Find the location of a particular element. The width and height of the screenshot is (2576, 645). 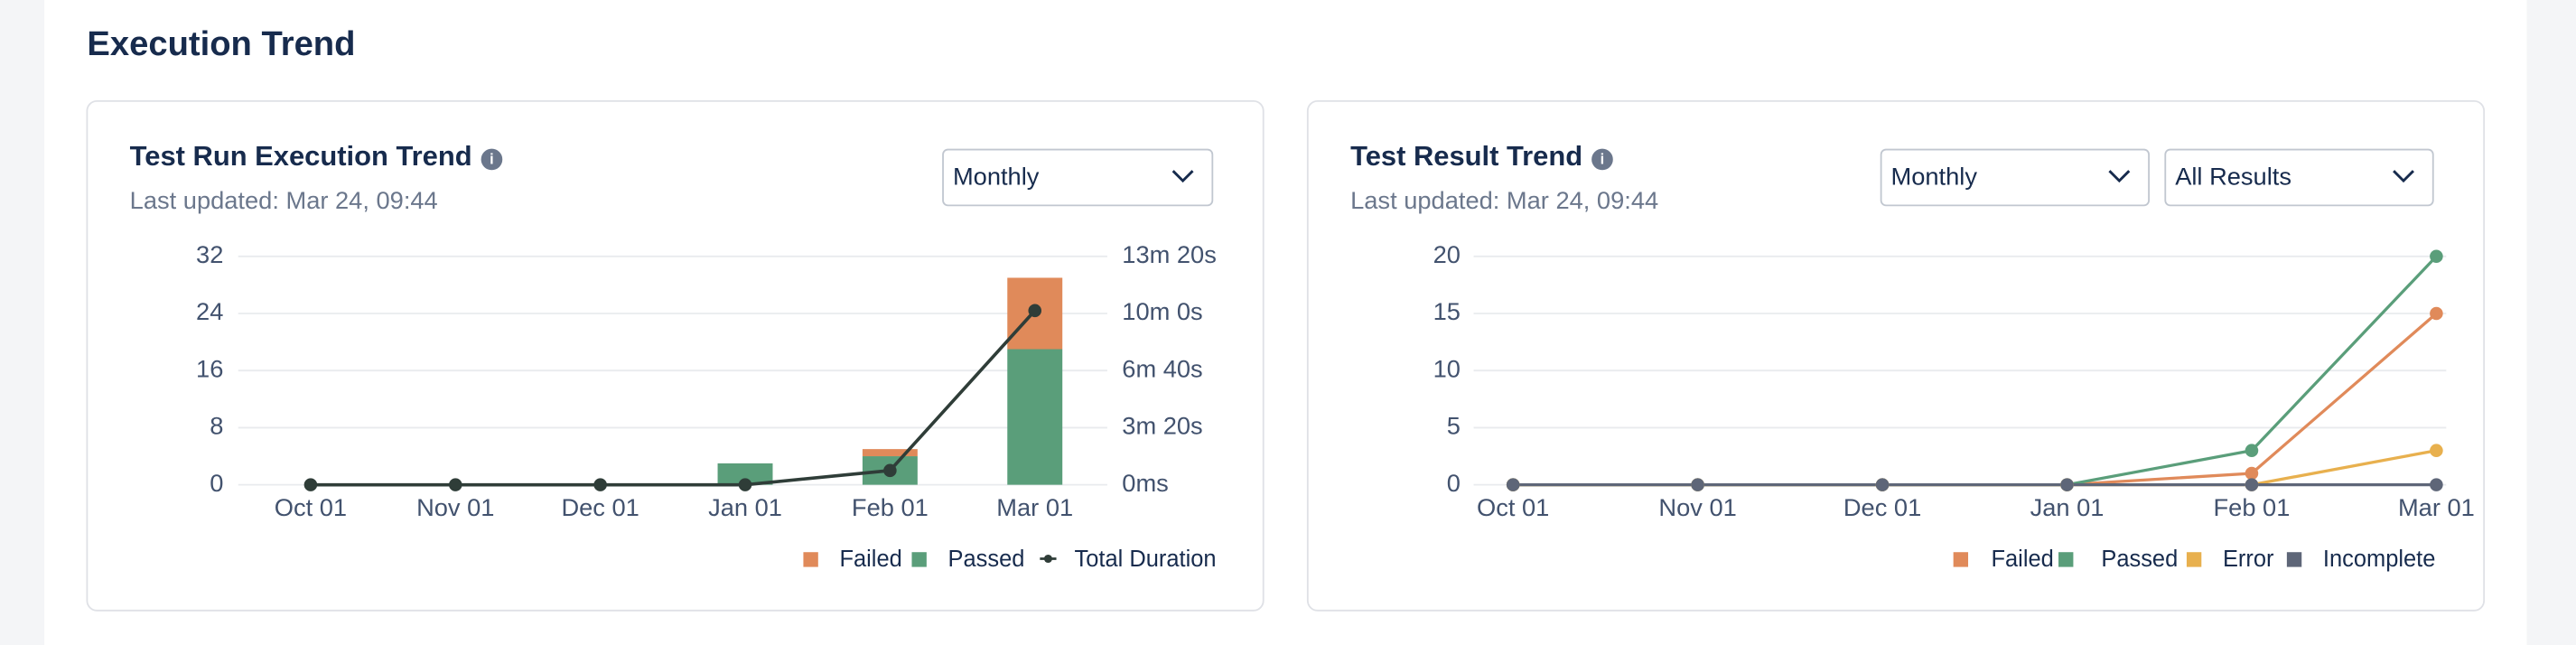

y-tick-label: 20 is located at coordinates (1447, 254).